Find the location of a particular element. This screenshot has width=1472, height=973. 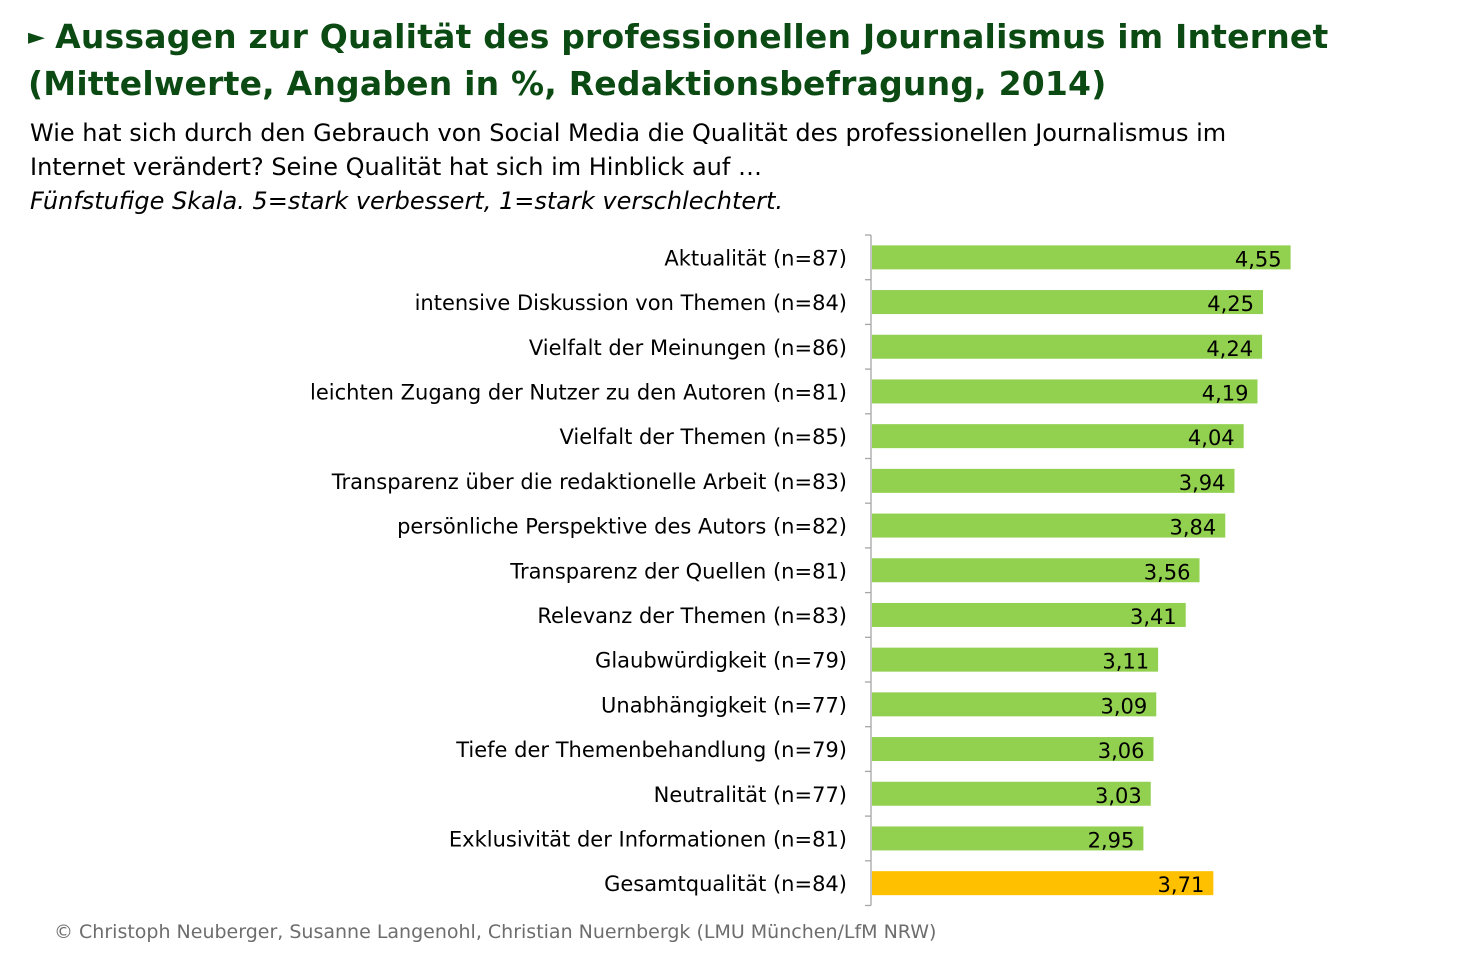

category-label: Neutralität (n=77) is located at coordinates (750, 795).